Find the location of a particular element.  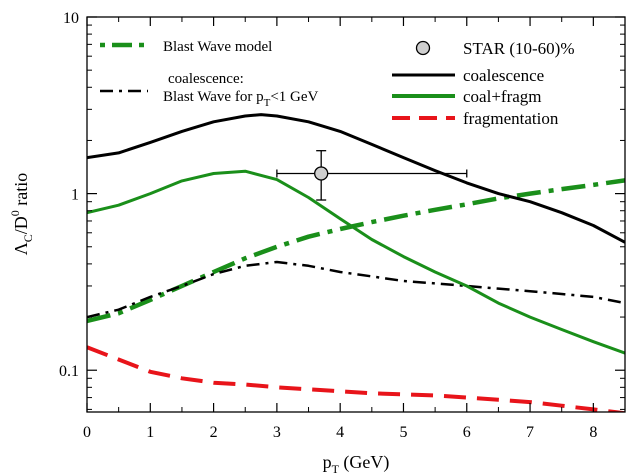

y-axis-title-lambda: Λ is located at coordinates (21, 248).